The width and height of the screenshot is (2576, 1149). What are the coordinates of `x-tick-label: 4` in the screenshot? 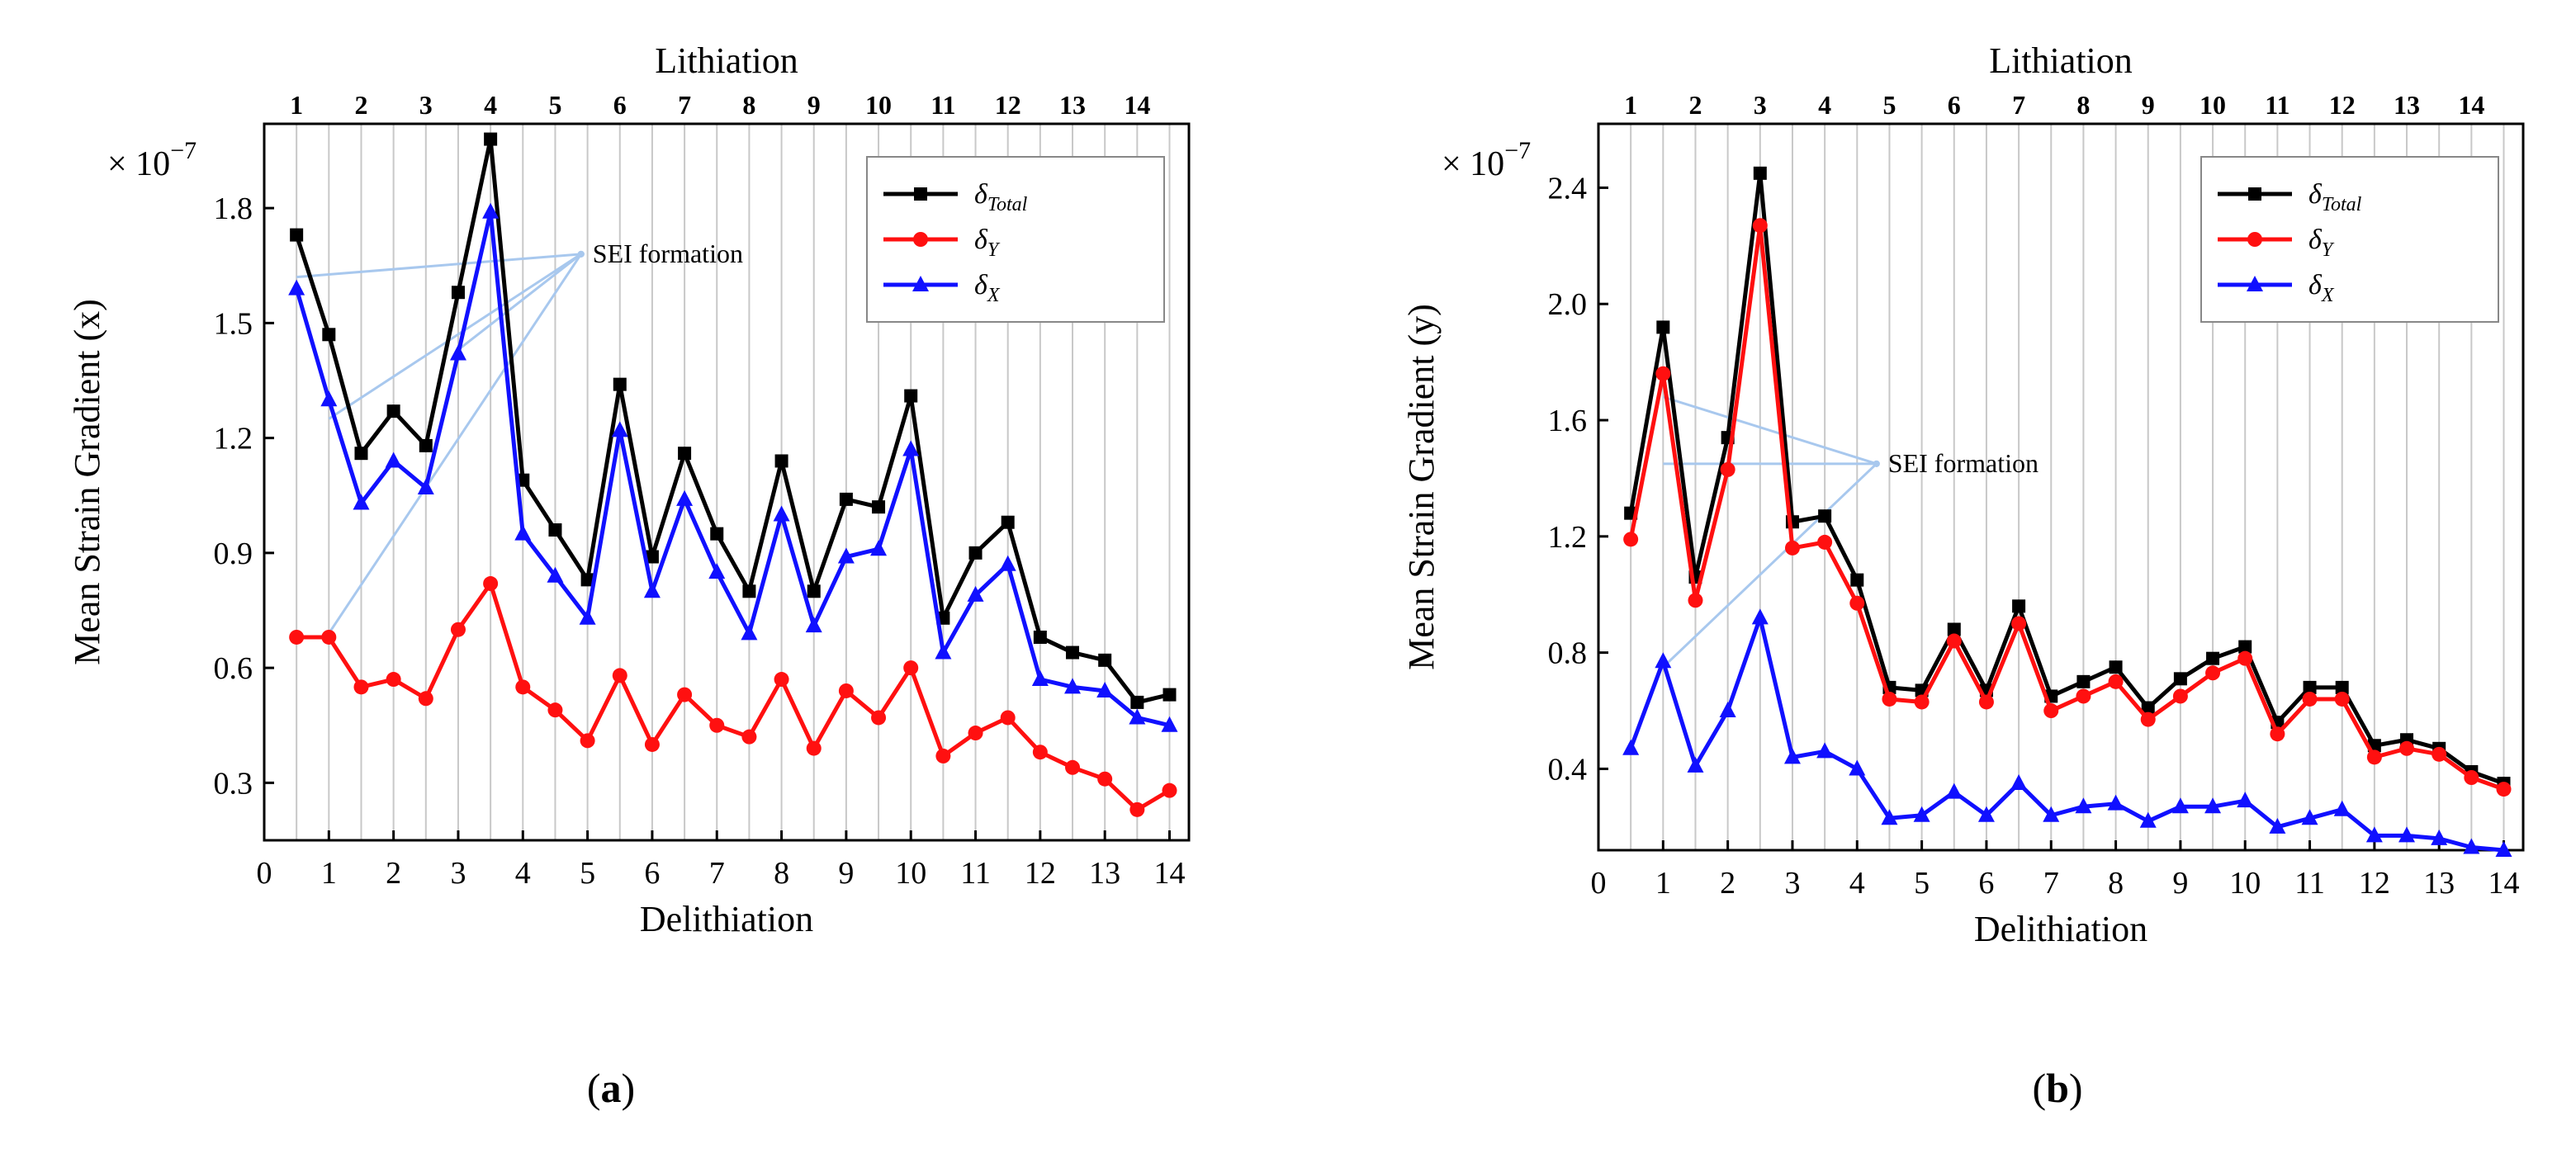 It's located at (523, 874).